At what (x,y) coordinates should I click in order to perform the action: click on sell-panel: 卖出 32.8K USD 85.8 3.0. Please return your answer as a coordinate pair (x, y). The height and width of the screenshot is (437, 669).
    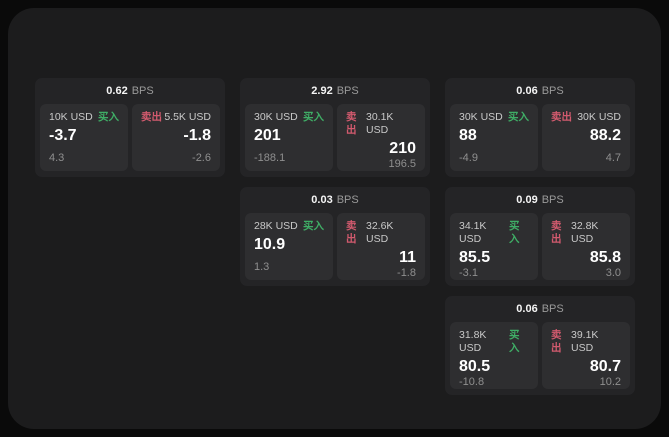
    Looking at the image, I should click on (586, 246).